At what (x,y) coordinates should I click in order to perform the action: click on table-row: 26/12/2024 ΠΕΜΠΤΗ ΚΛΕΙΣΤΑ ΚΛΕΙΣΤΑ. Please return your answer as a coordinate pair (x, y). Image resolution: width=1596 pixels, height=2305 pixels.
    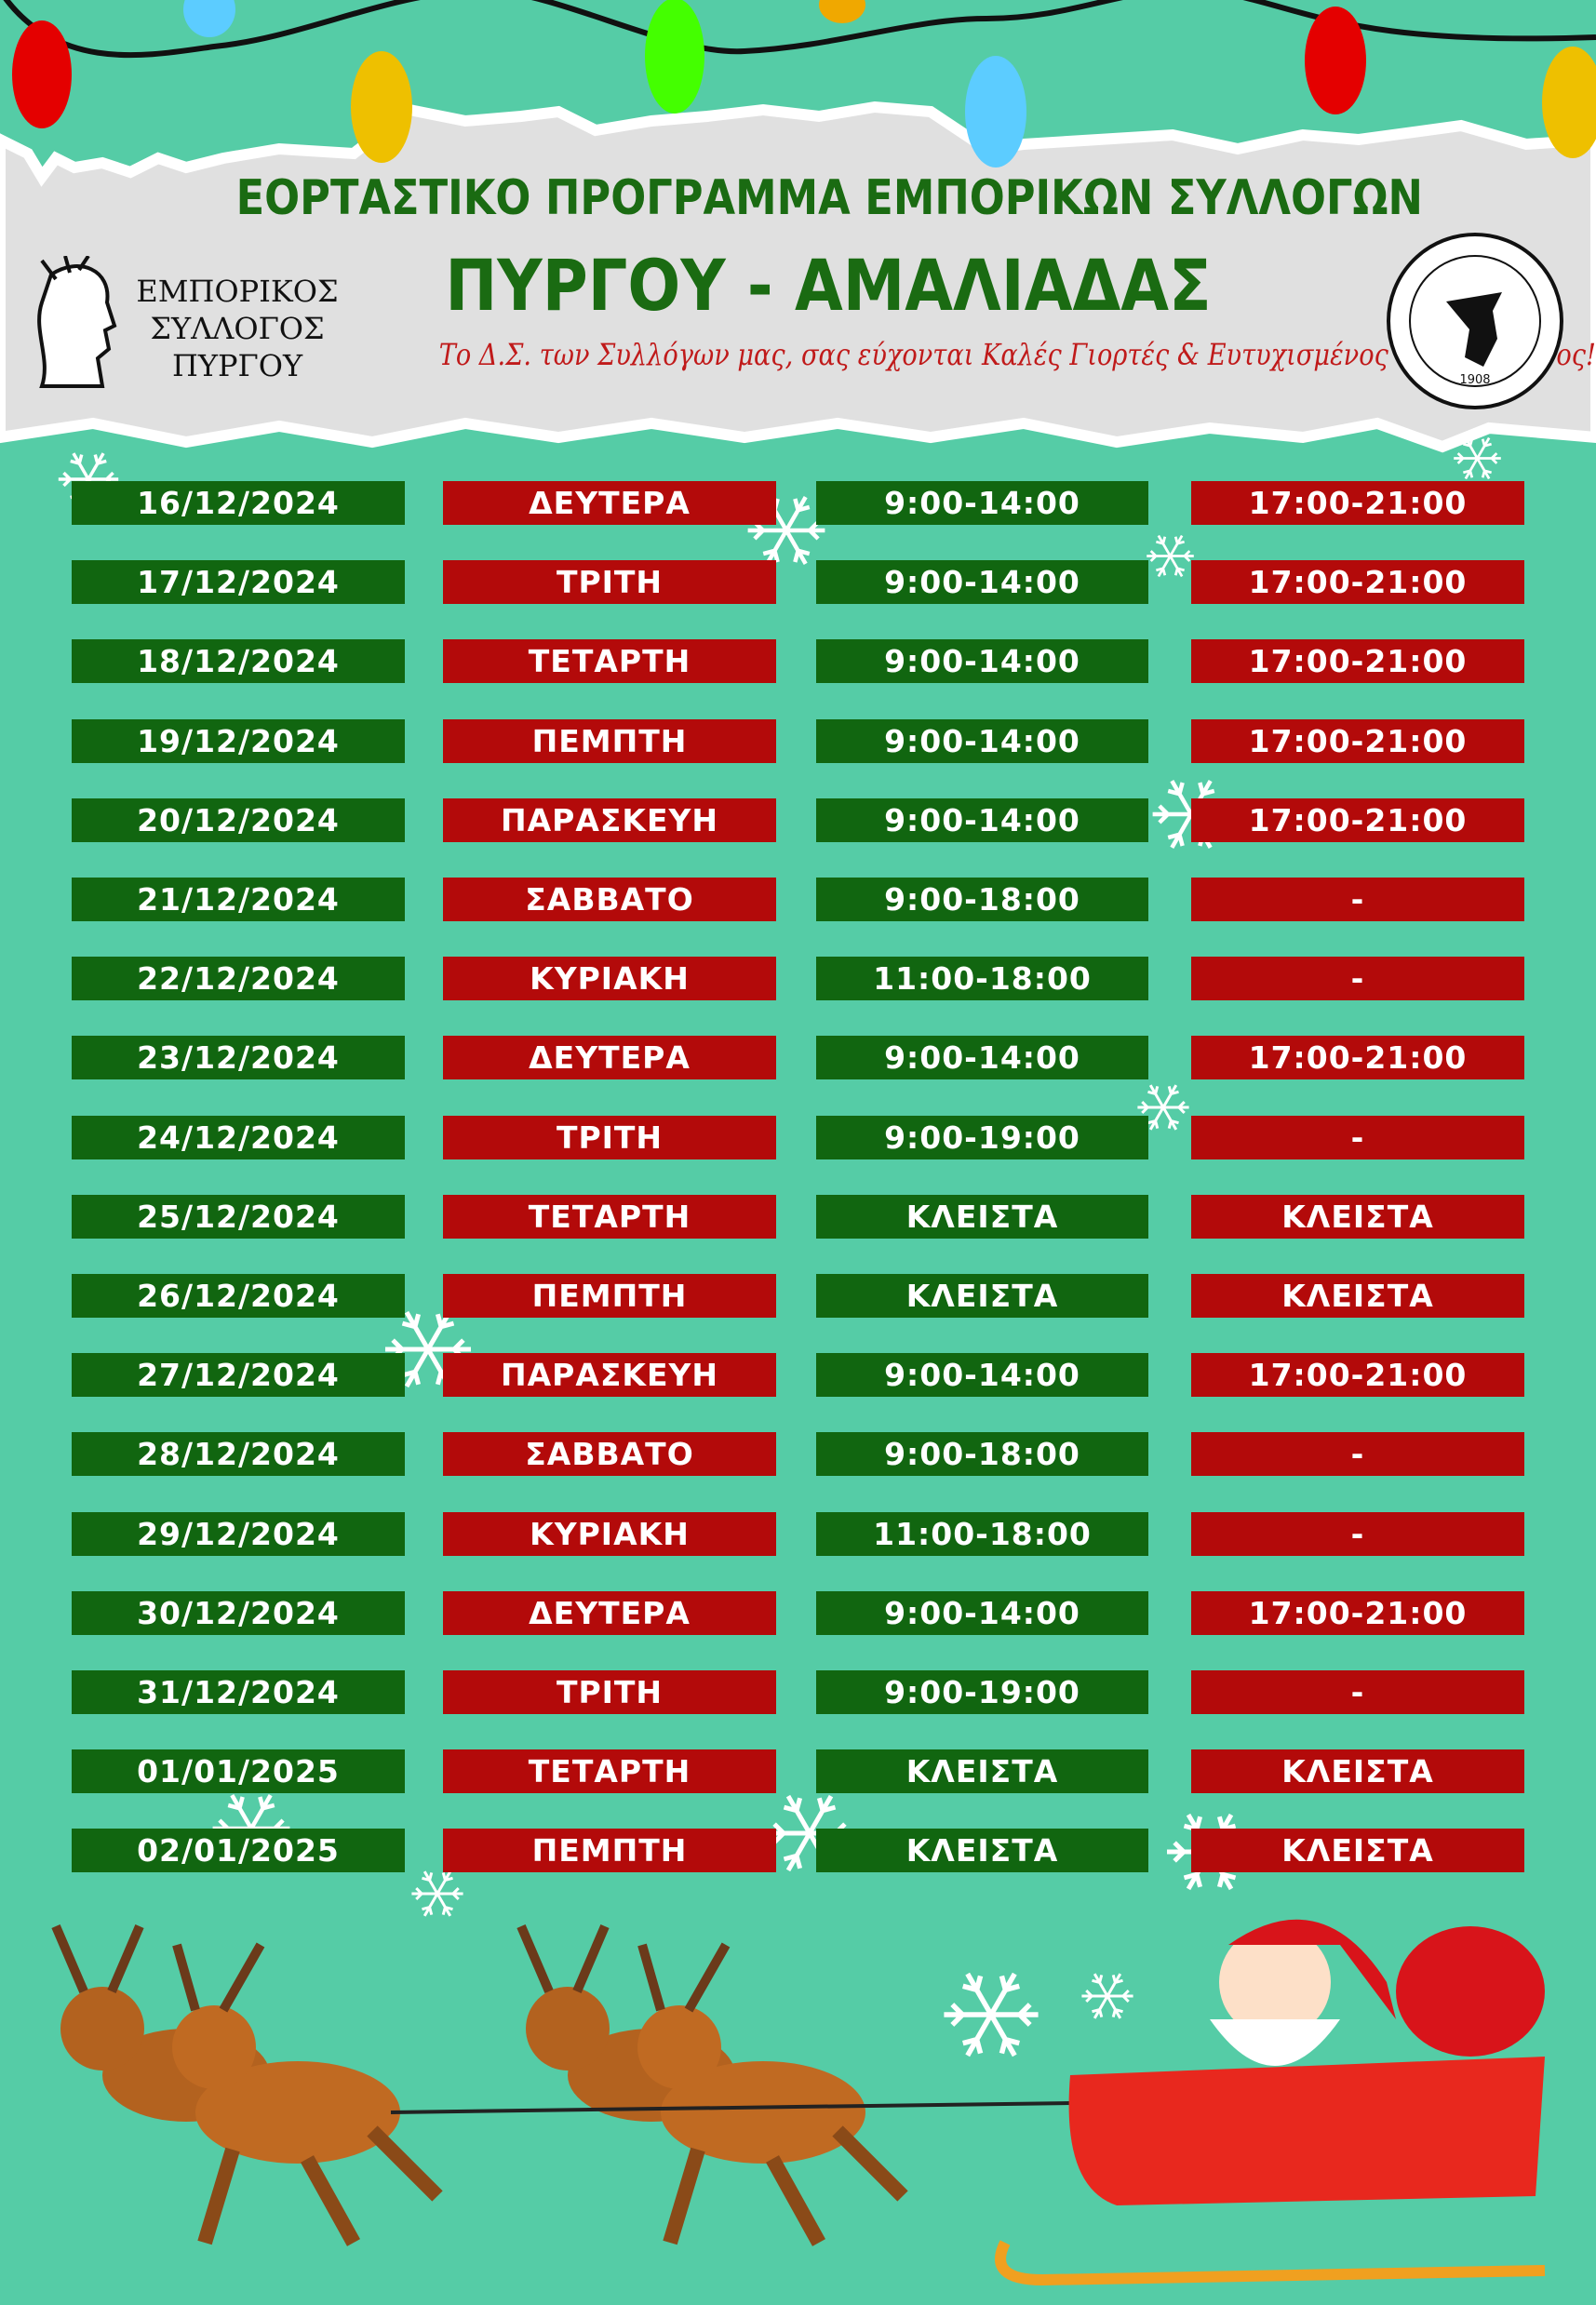
    Looking at the image, I should click on (798, 1296).